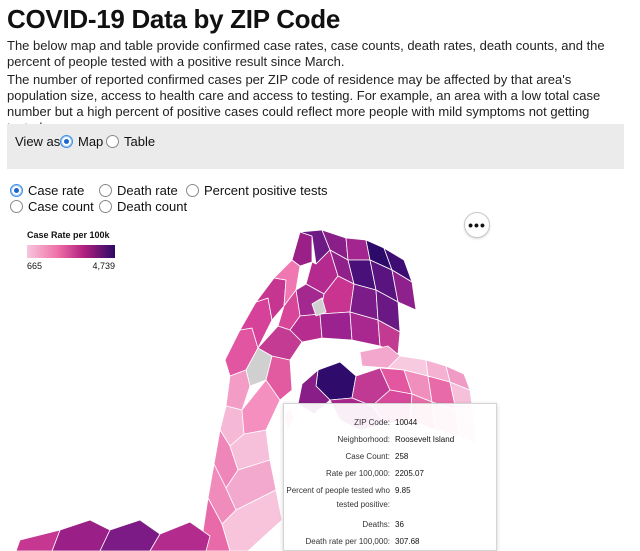  I want to click on metric-death-count-radio: Death count, so click(143, 206).